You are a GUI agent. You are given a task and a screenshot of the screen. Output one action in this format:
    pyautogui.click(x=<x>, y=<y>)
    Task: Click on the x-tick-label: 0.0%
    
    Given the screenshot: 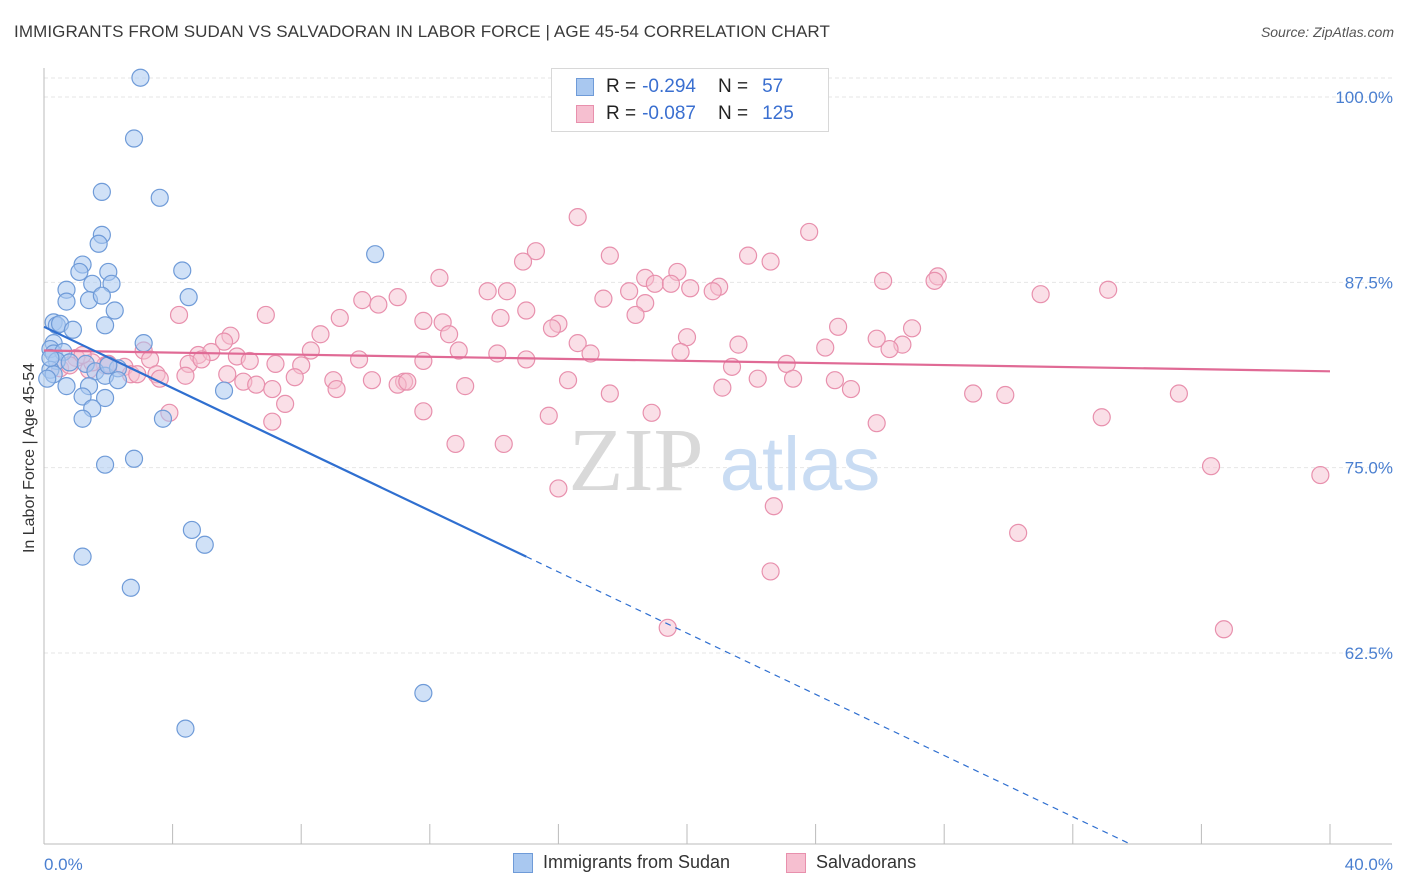 What is the action you would take?
    pyautogui.click(x=63, y=864)
    